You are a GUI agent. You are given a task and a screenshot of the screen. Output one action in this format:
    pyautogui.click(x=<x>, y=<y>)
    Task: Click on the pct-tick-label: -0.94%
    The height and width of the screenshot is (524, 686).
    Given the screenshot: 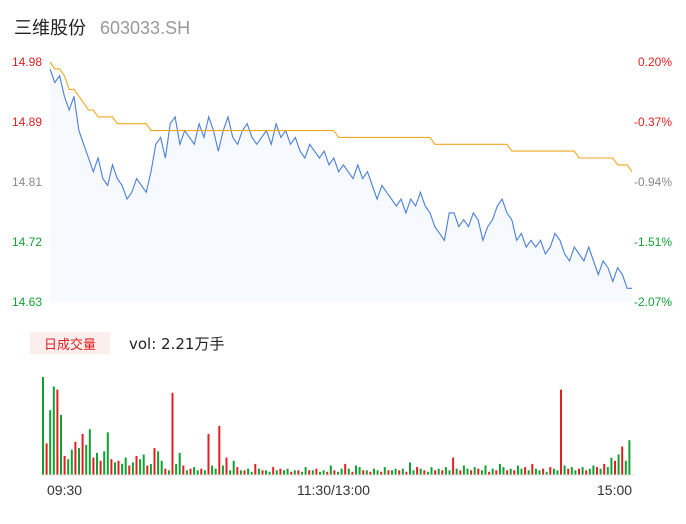 What is the action you would take?
    pyautogui.click(x=653, y=182)
    